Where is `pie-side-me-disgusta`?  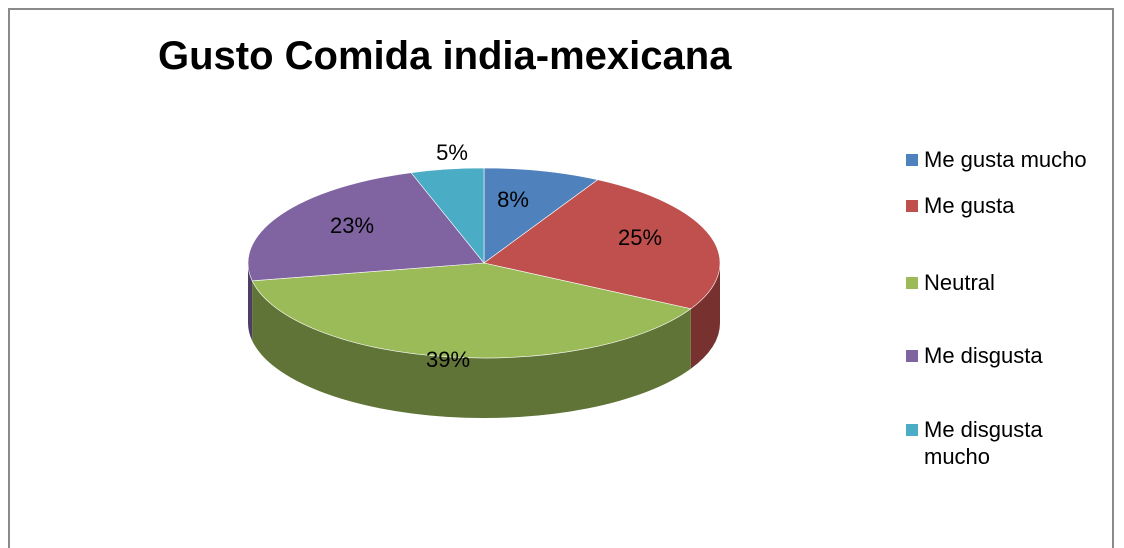 pie-side-me-disgusta is located at coordinates (250, 302).